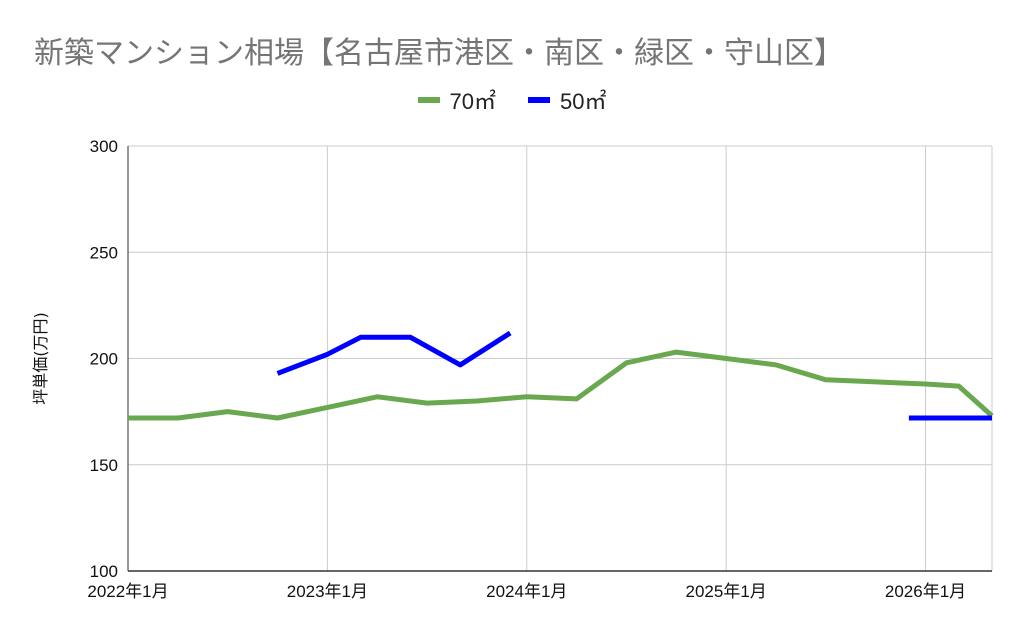 This screenshot has height=633, width=1024. I want to click on legend-item-70: 70㎡, so click(456, 100).